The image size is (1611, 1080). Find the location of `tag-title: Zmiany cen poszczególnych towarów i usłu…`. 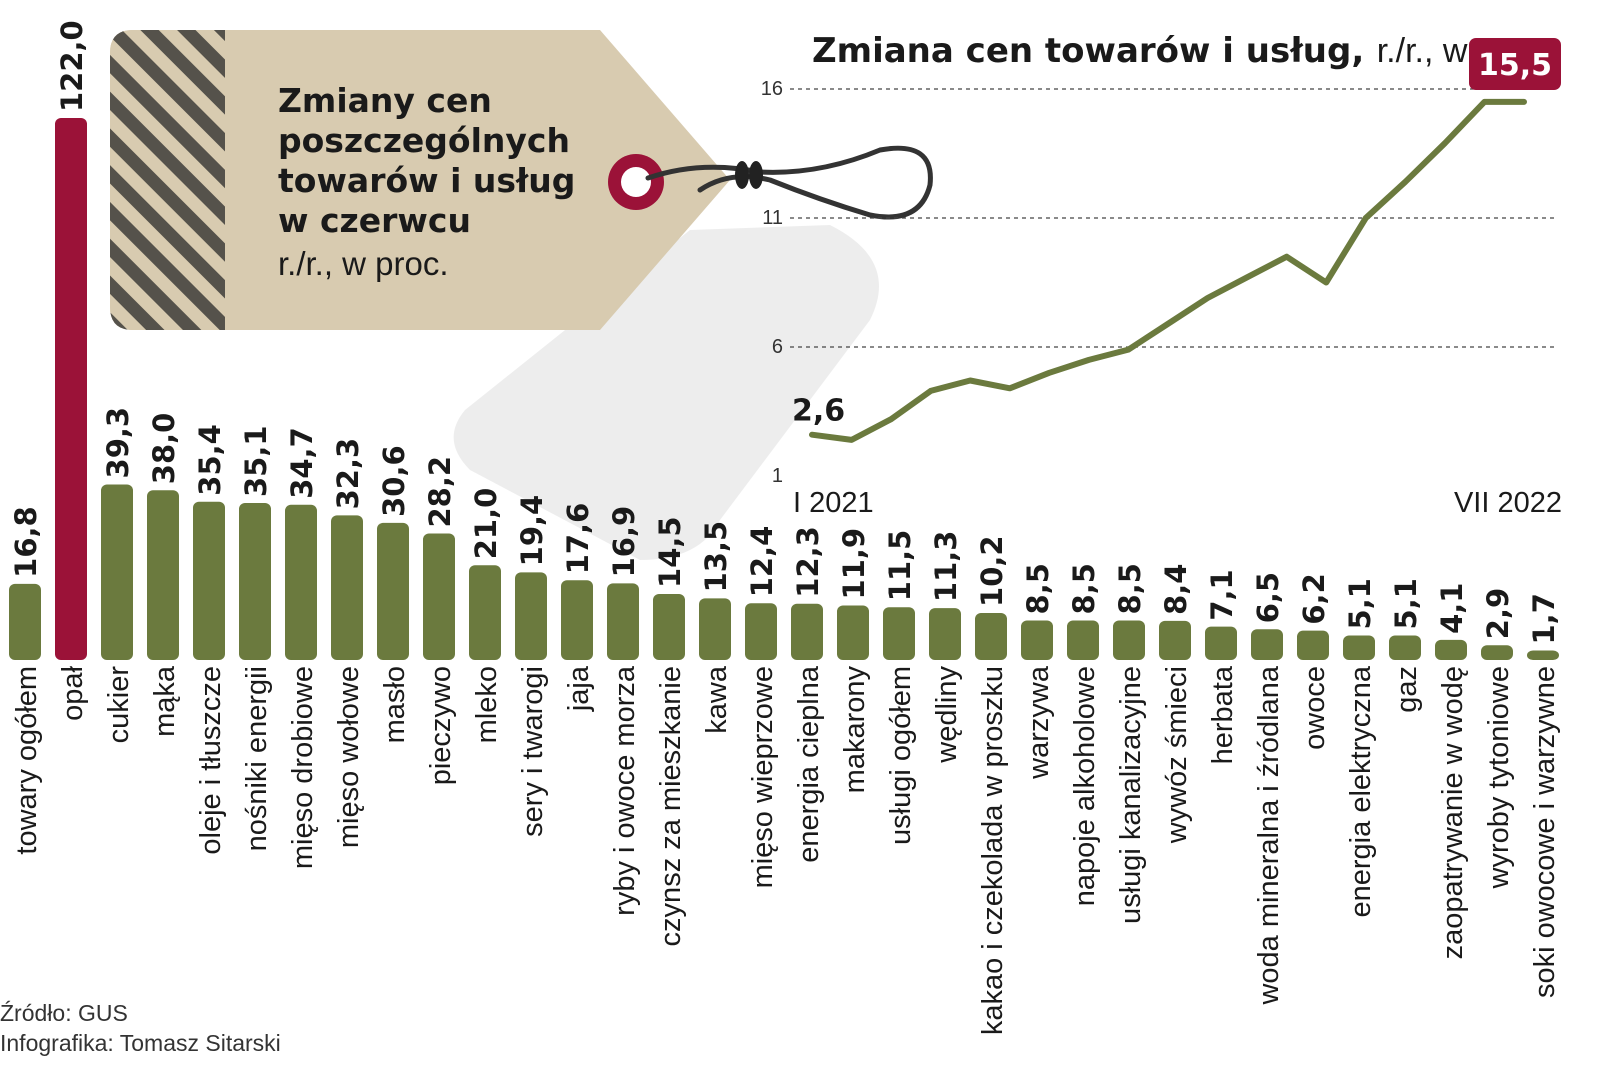

tag-title: Zmiany cen poszczególnych towarów i usłu… is located at coordinates (432, 160).